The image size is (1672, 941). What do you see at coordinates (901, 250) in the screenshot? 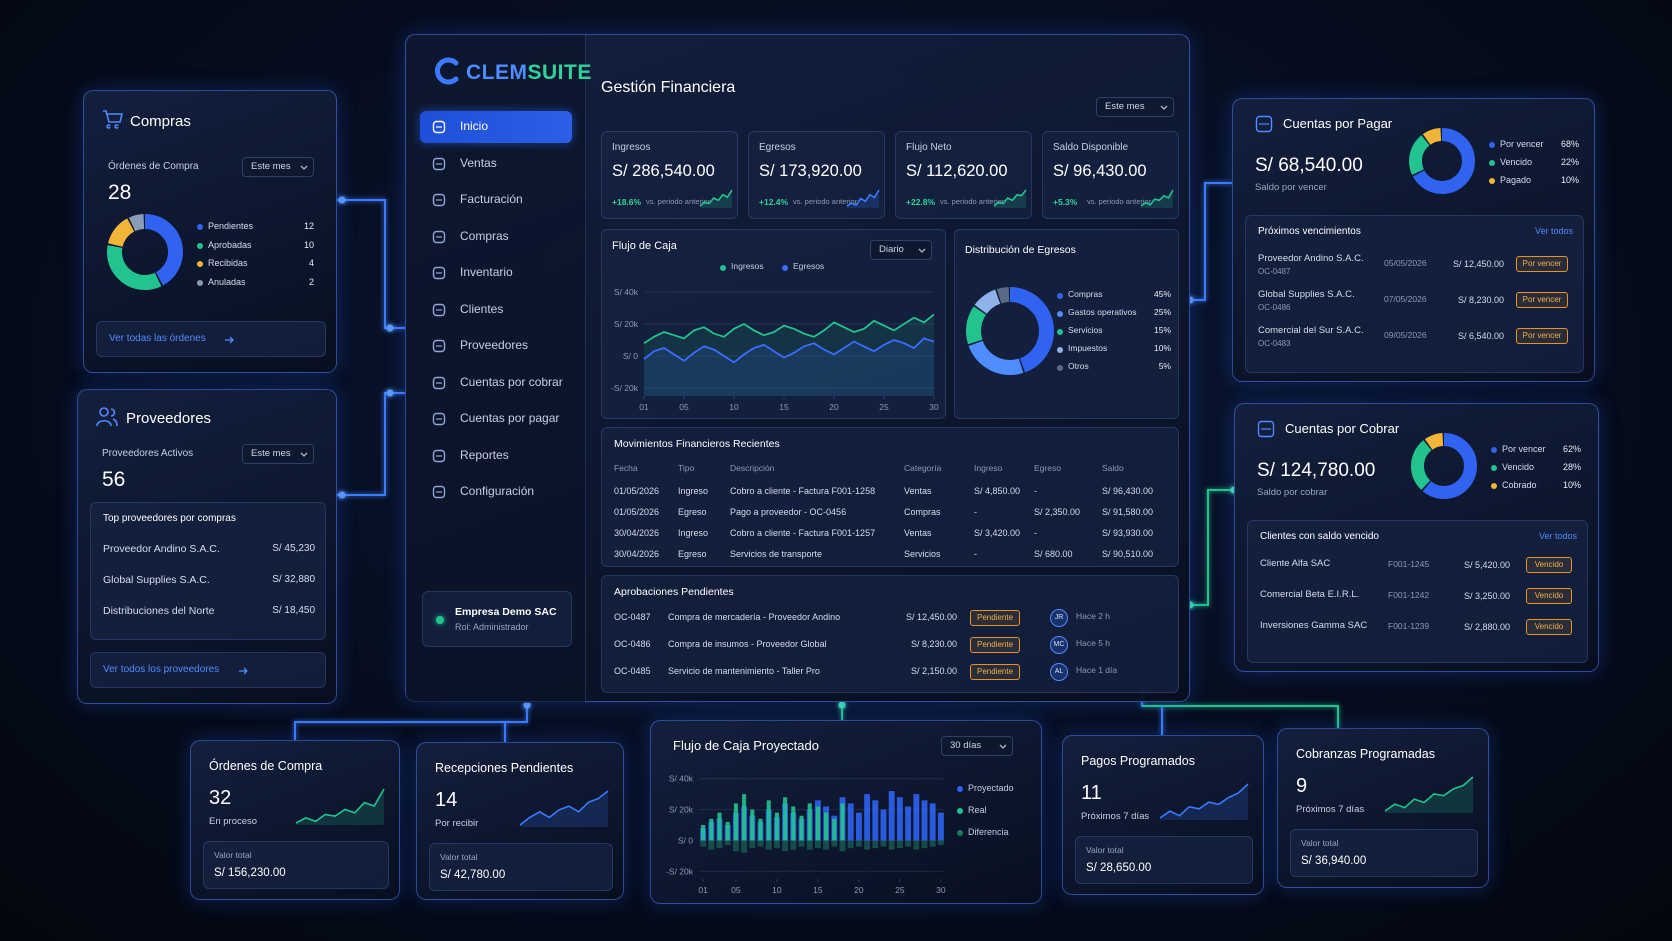
I see `dropdown: Diario` at bounding box center [901, 250].